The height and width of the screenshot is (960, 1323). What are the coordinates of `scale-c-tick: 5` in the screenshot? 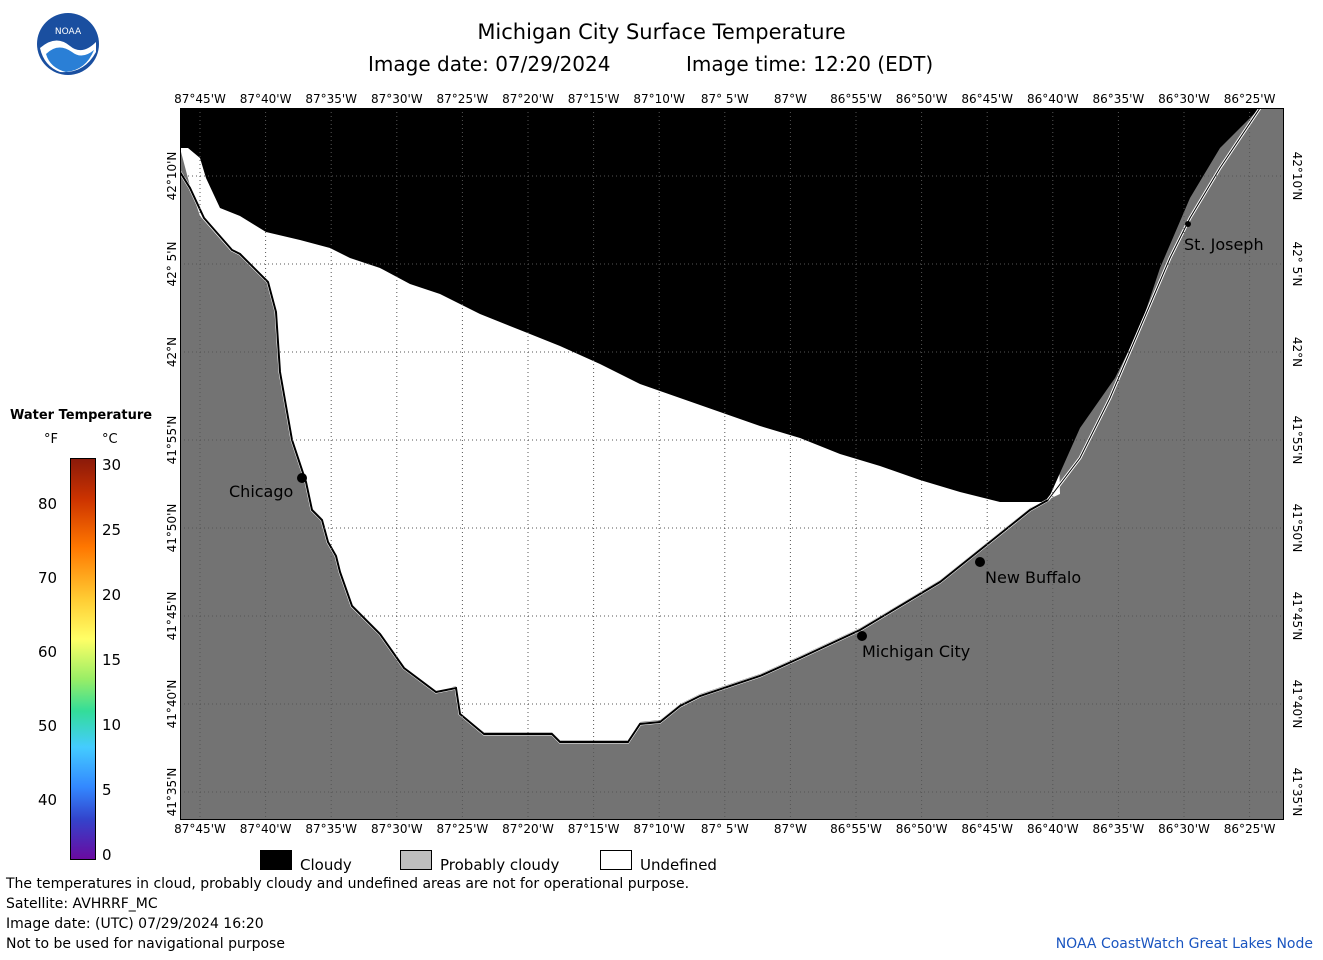 It's located at (107, 790).